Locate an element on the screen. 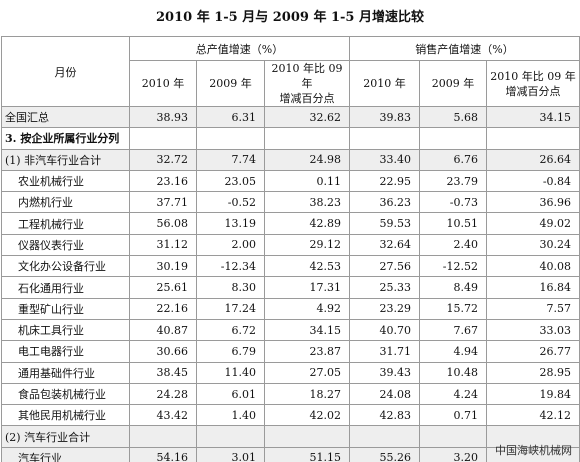 The width and height of the screenshot is (580, 462). table-row: 电工电器行业 30.66 6.79 23.87 31.71 4.94 26.77 is located at coordinates (290, 351).